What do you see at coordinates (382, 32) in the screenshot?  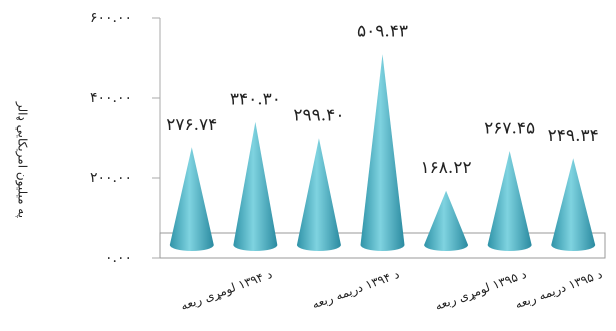 I see `value-label: ۵۰۹.۴۳` at bounding box center [382, 32].